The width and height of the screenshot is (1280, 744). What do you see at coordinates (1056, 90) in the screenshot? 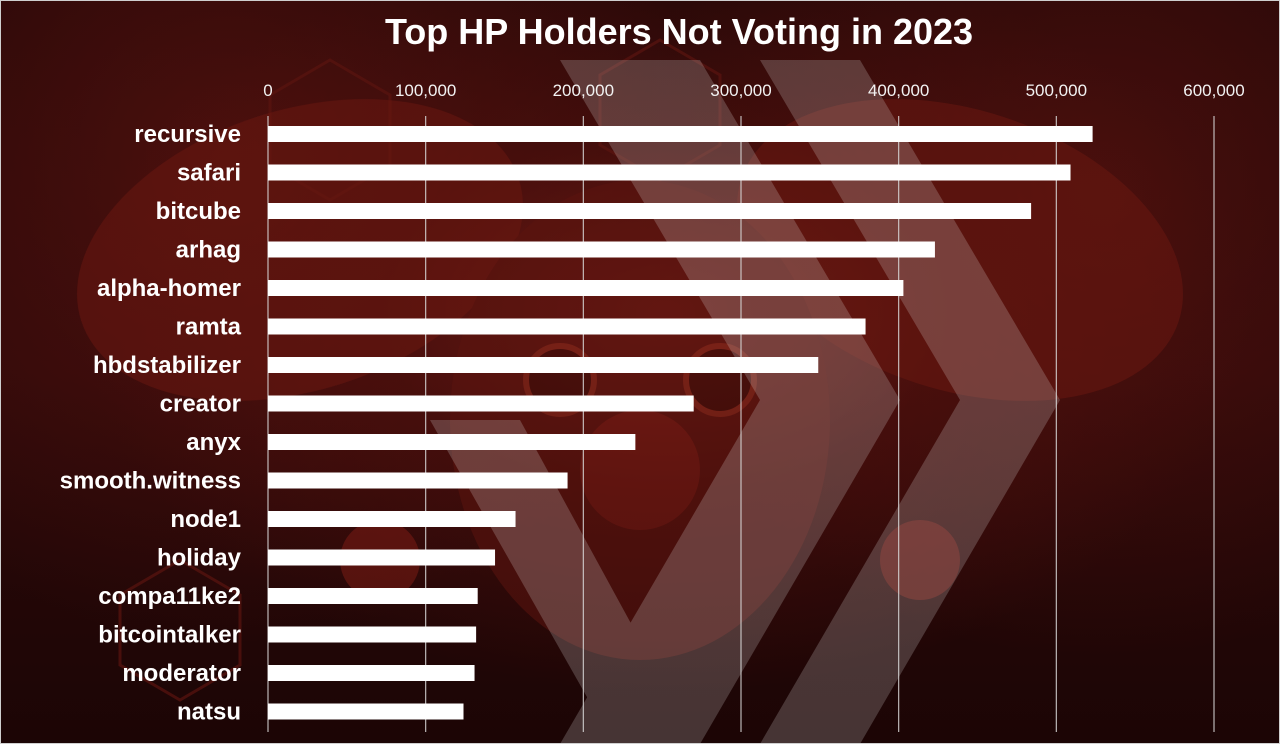
I see `x-tick-label: 500,000` at bounding box center [1056, 90].